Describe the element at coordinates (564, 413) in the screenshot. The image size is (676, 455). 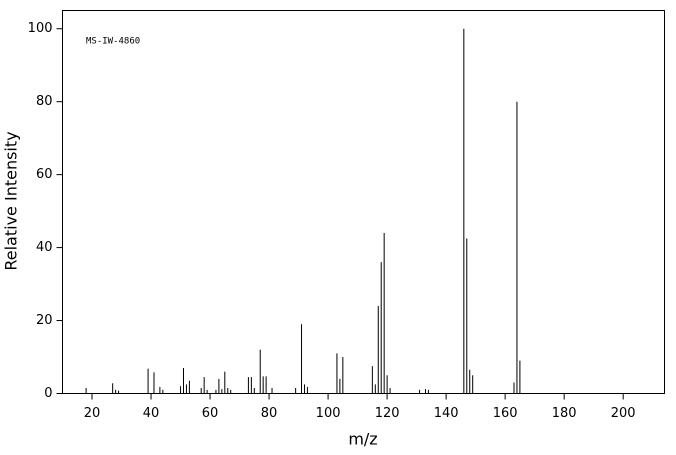
I see `x-tick-label: 180` at that location.